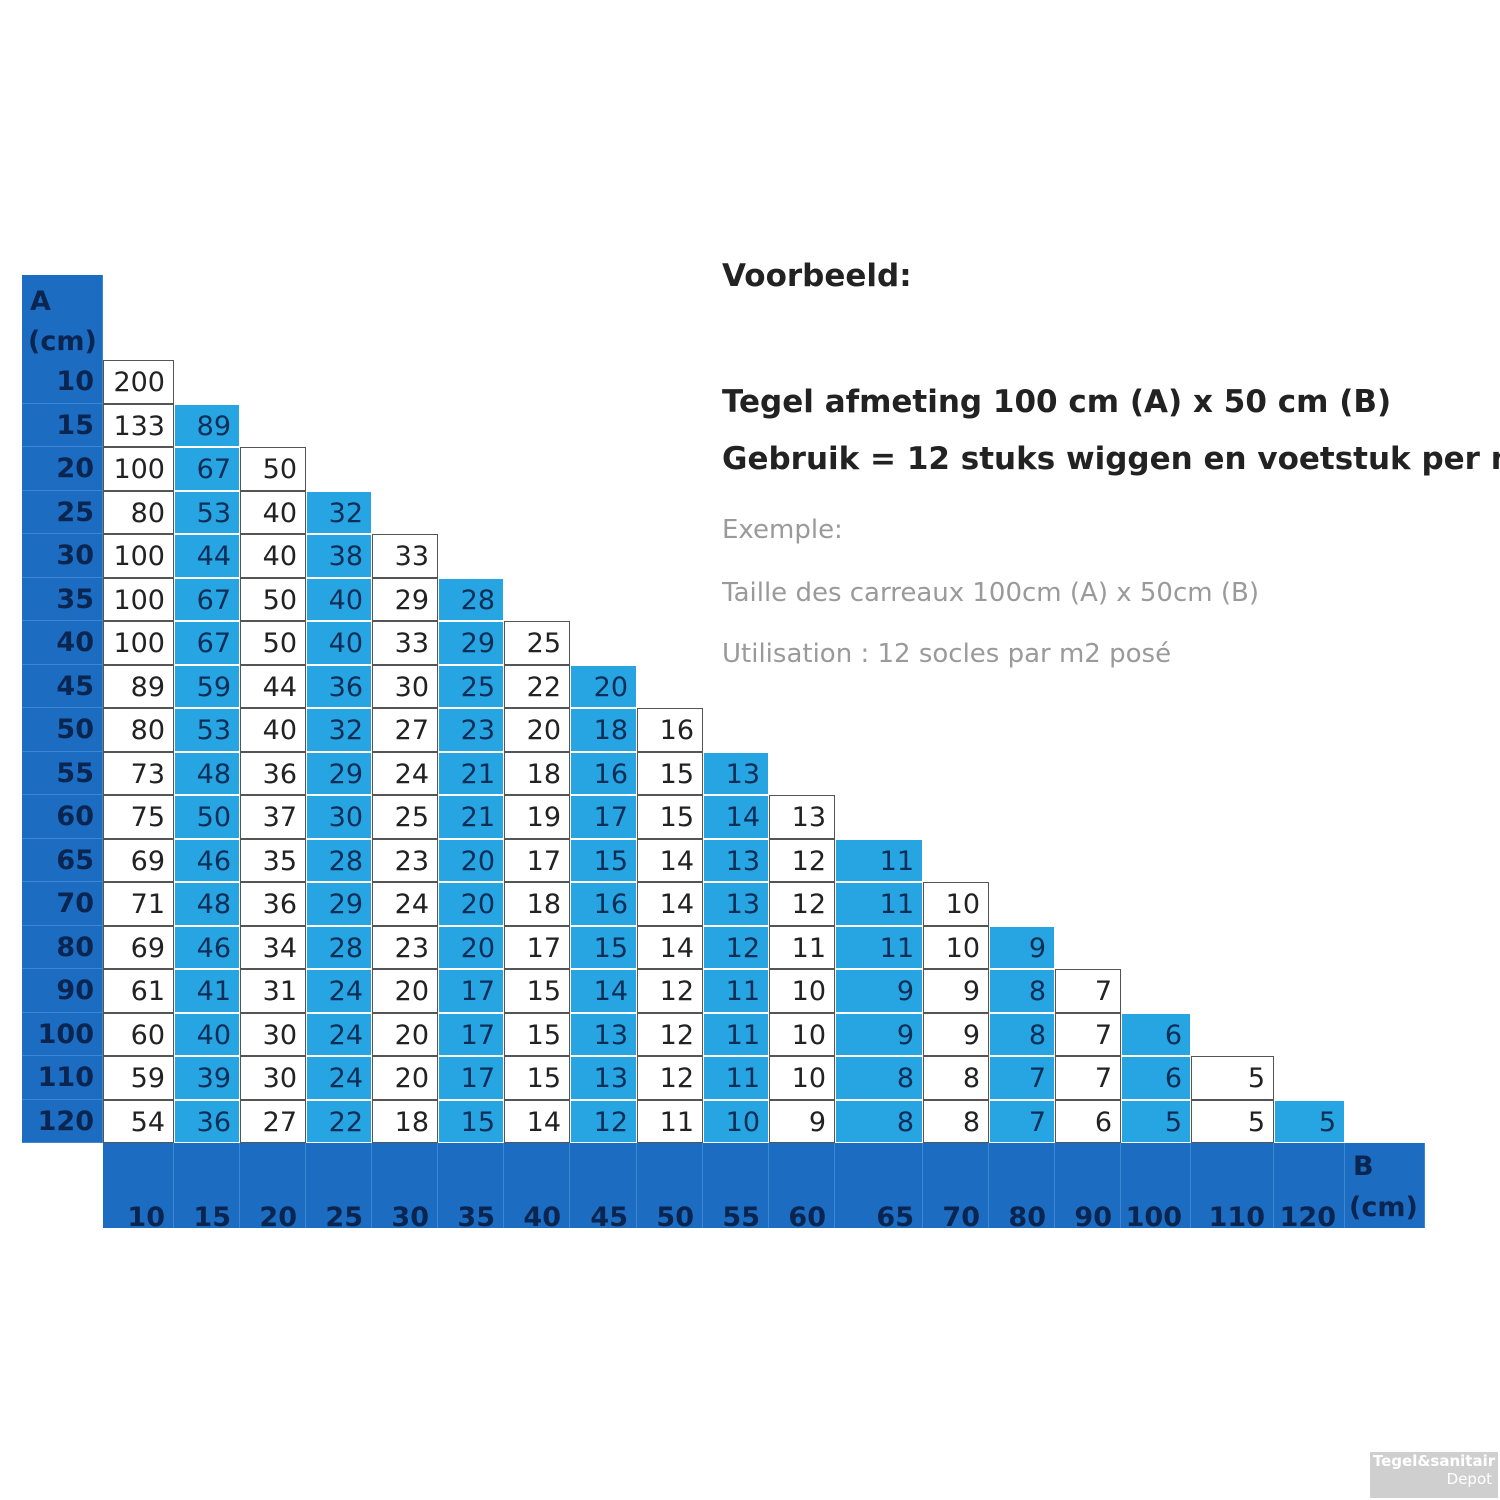 This screenshot has width=1500, height=1500. What do you see at coordinates (207, 991) in the screenshot?
I see `table-cell: 41` at bounding box center [207, 991].